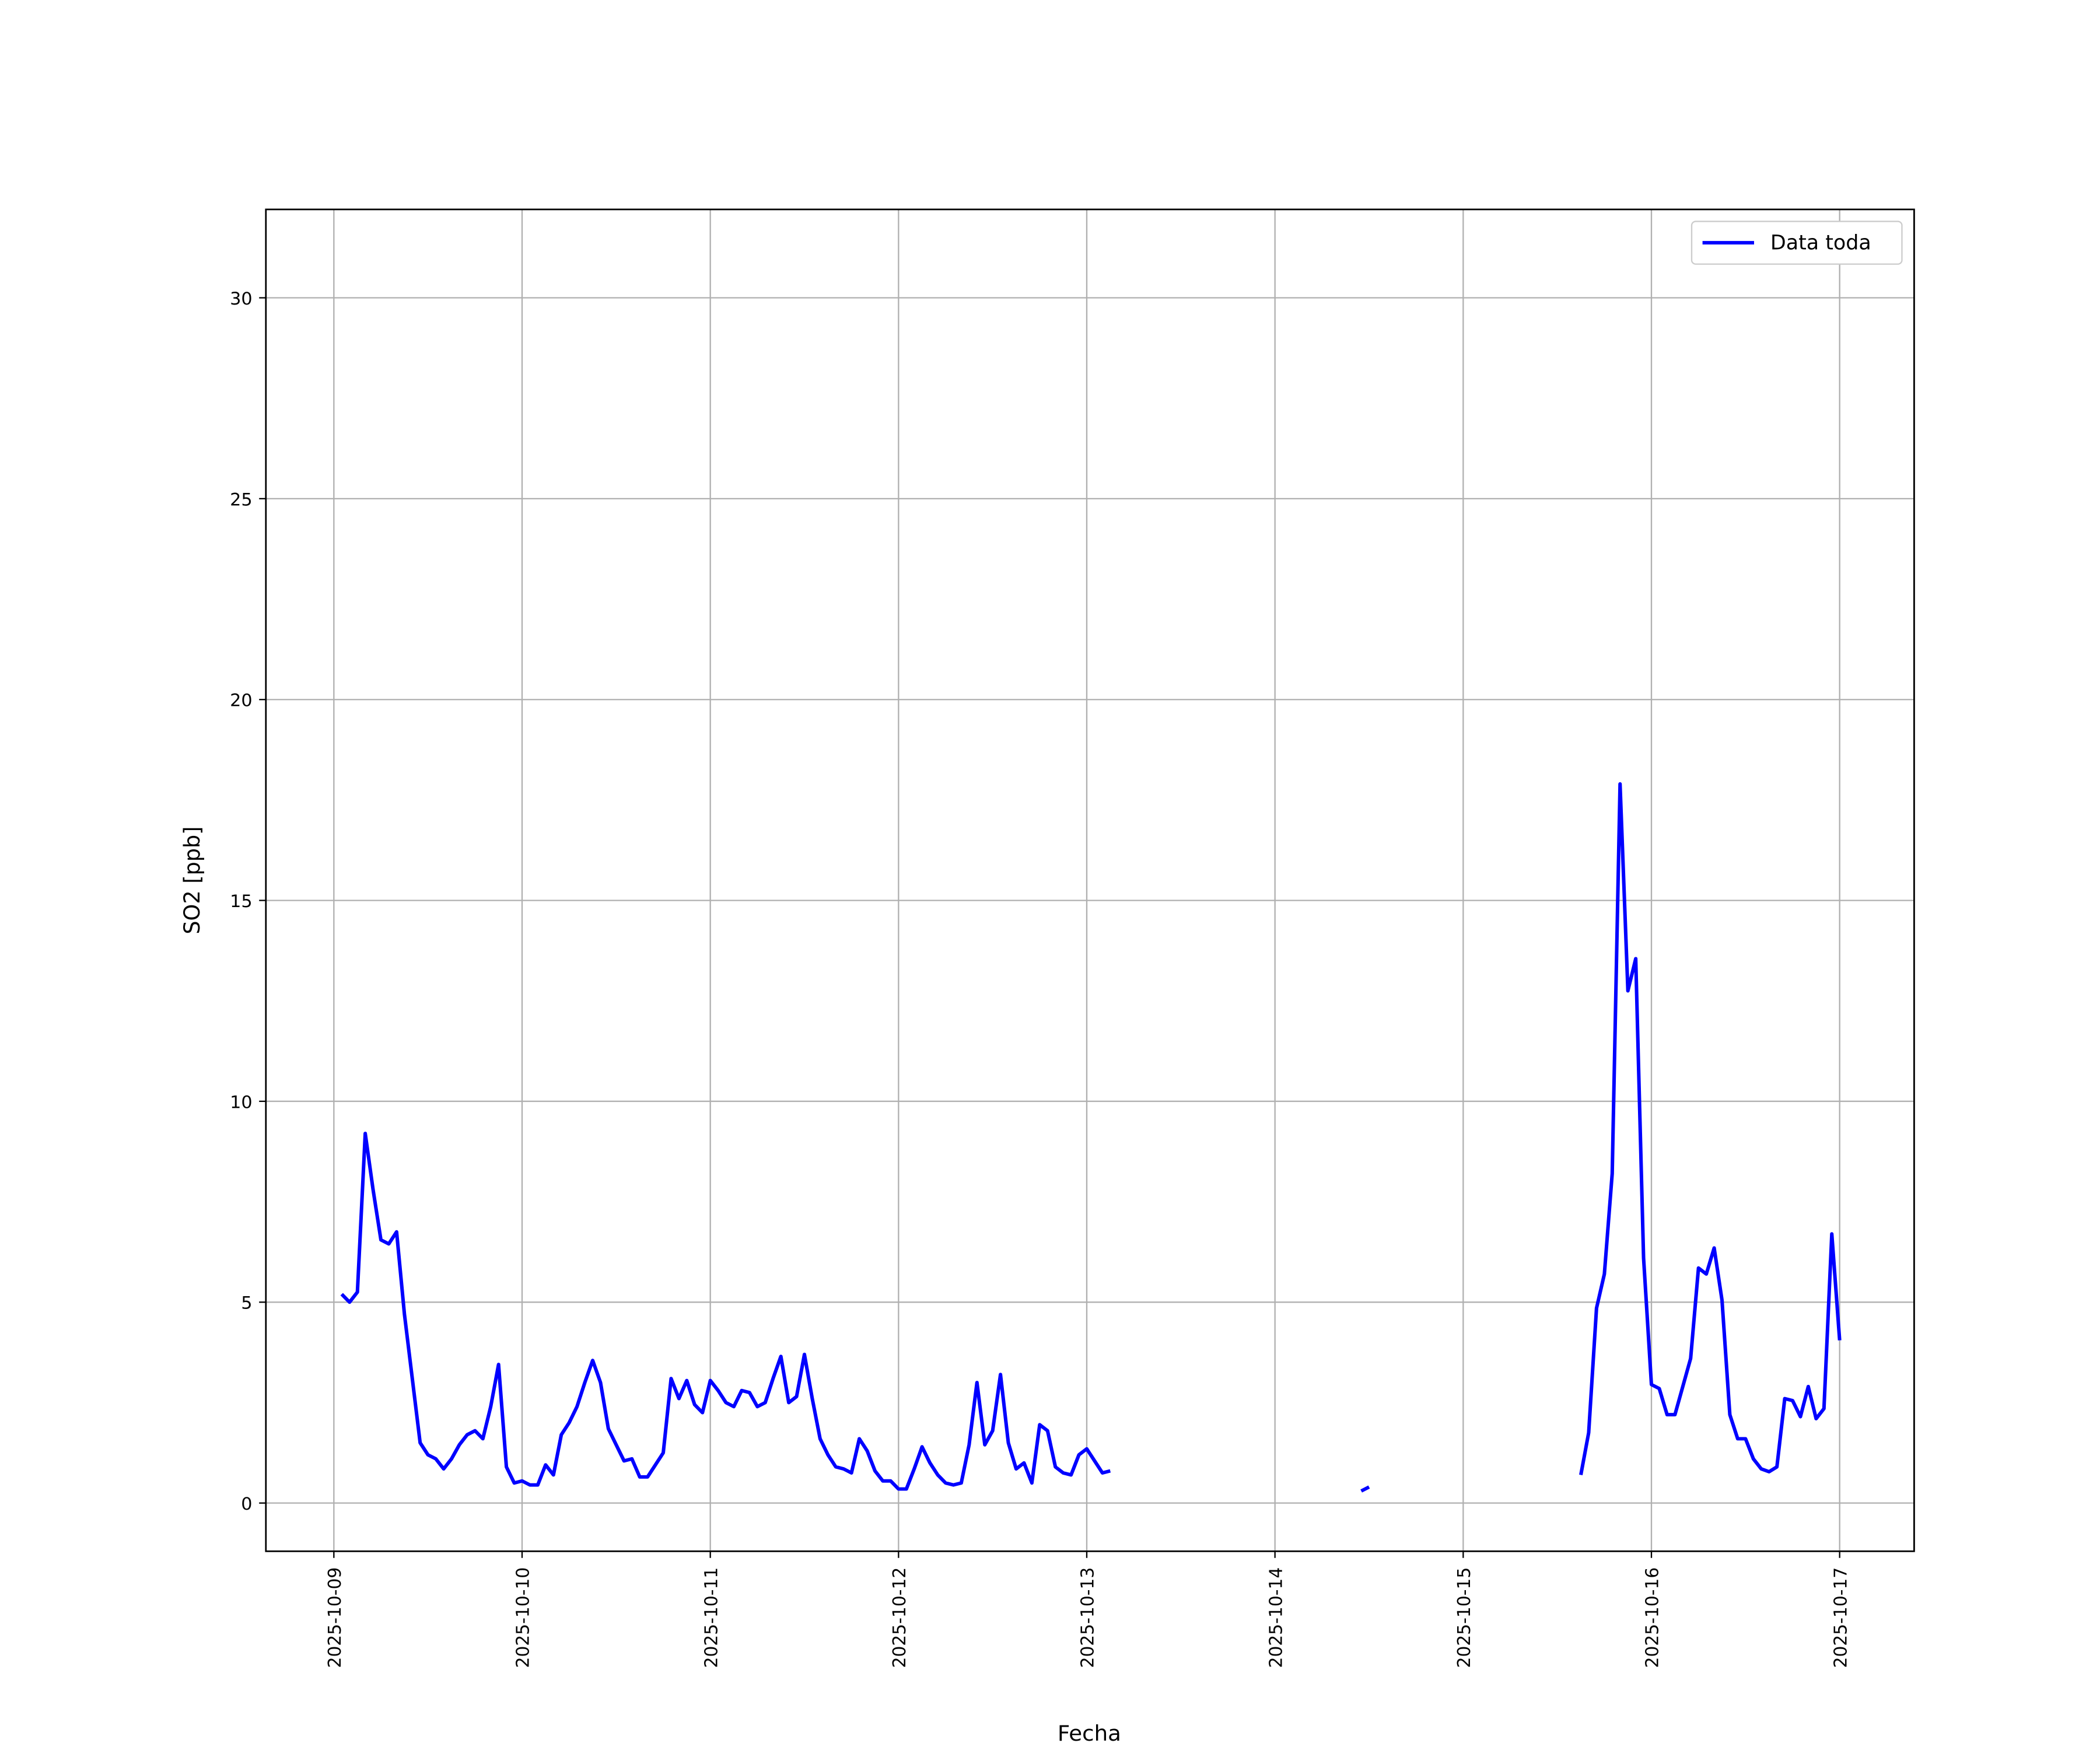 The width and height of the screenshot is (2100, 1750). I want to click on x-tick-label: 2025-10-15, so click(1464, 1617).